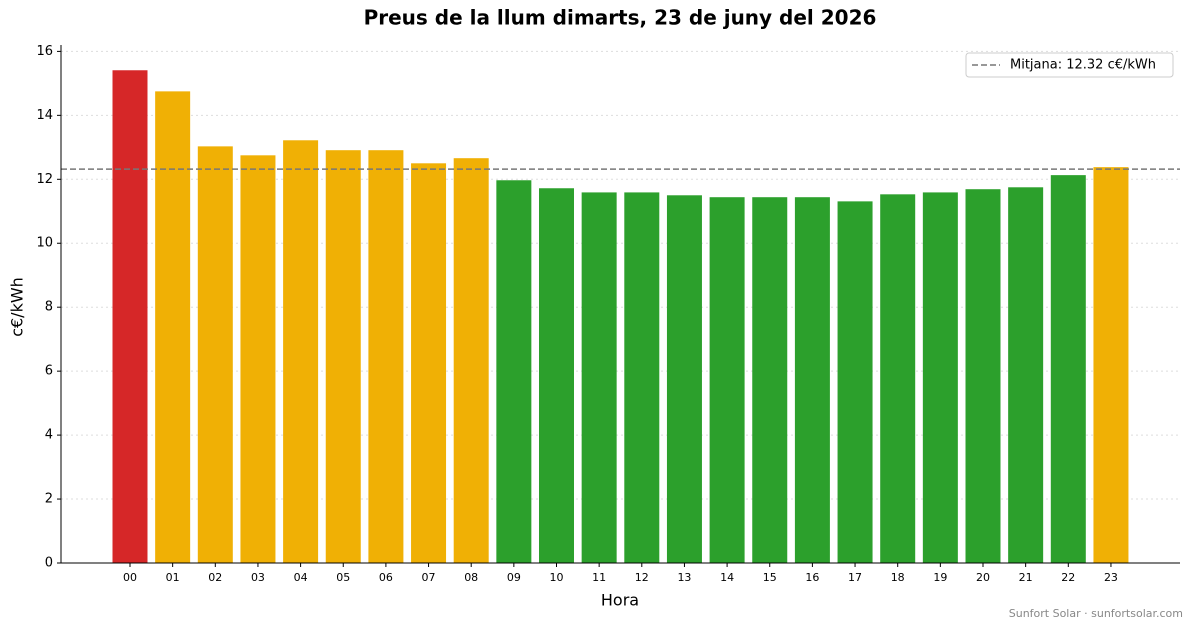  I want to click on y-axis-label: c€/kWh, so click(17, 307).